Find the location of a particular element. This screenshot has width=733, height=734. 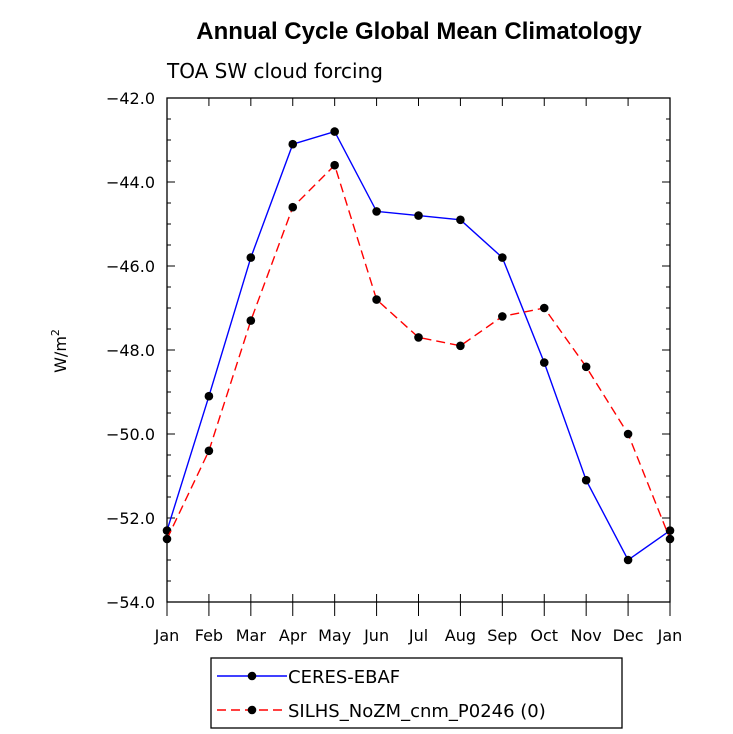

y-tick-label: −42.0 is located at coordinates (130, 98).